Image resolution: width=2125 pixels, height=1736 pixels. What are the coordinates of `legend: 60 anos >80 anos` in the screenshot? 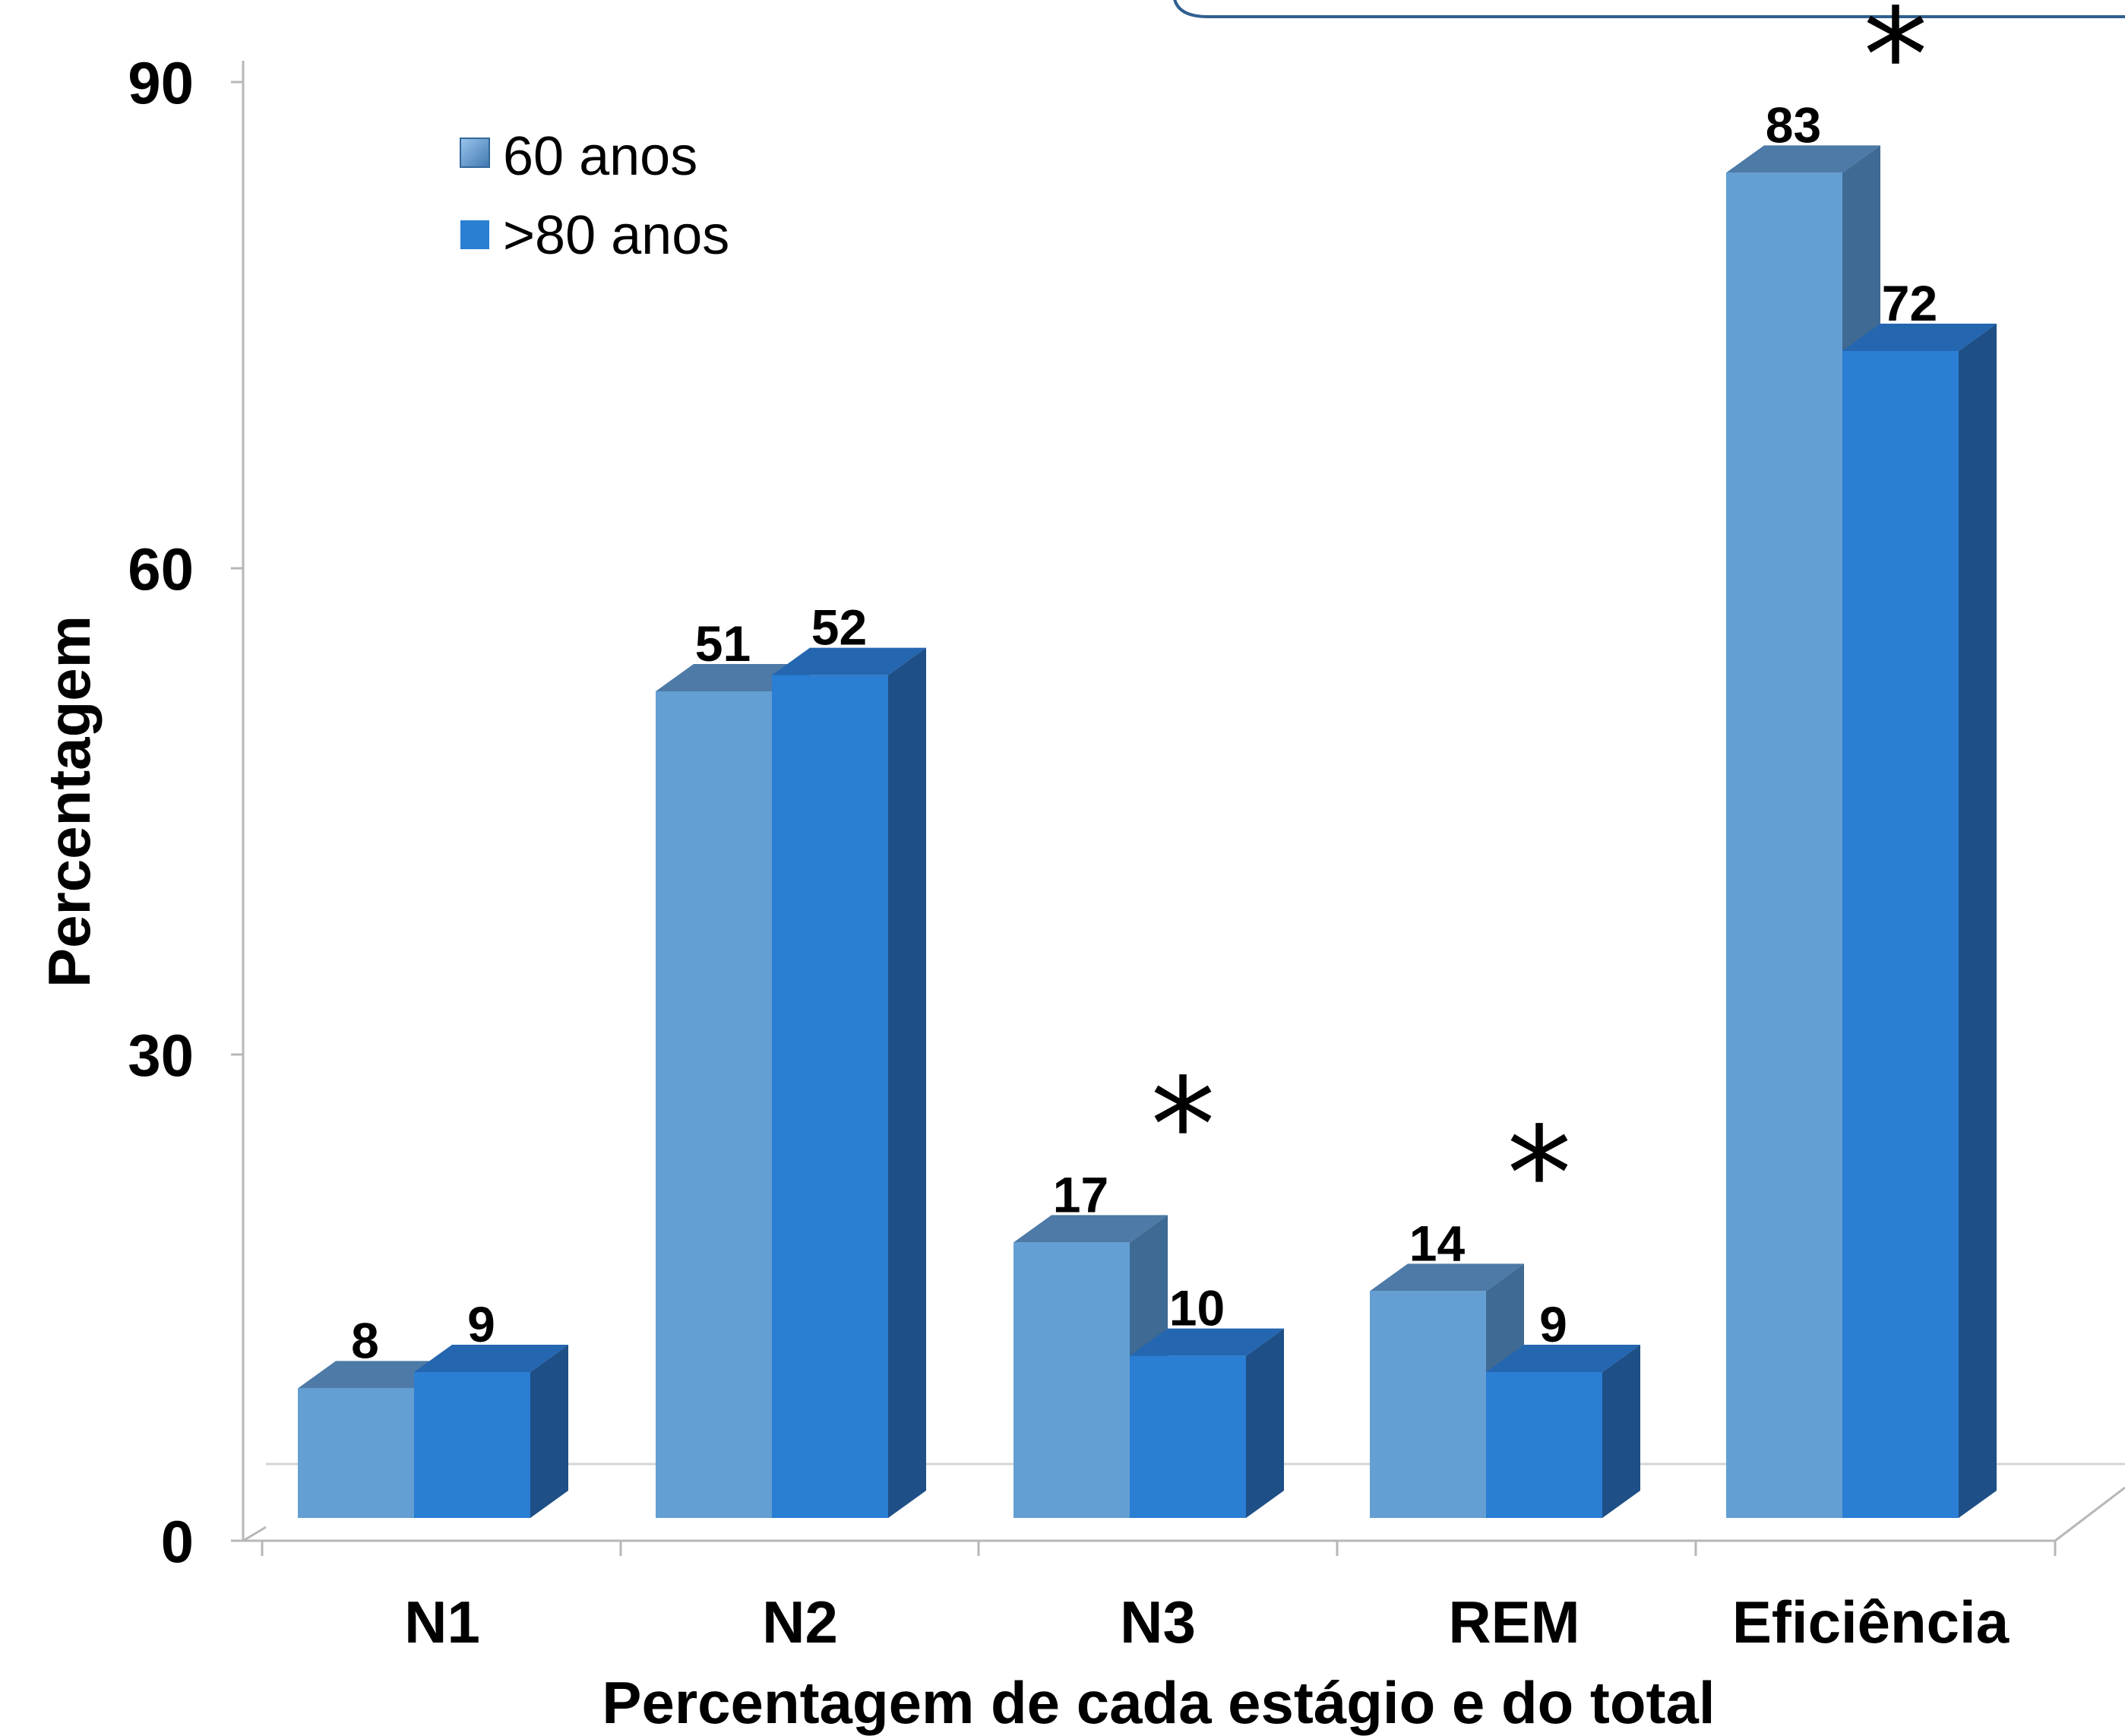 It's located at (594, 196).